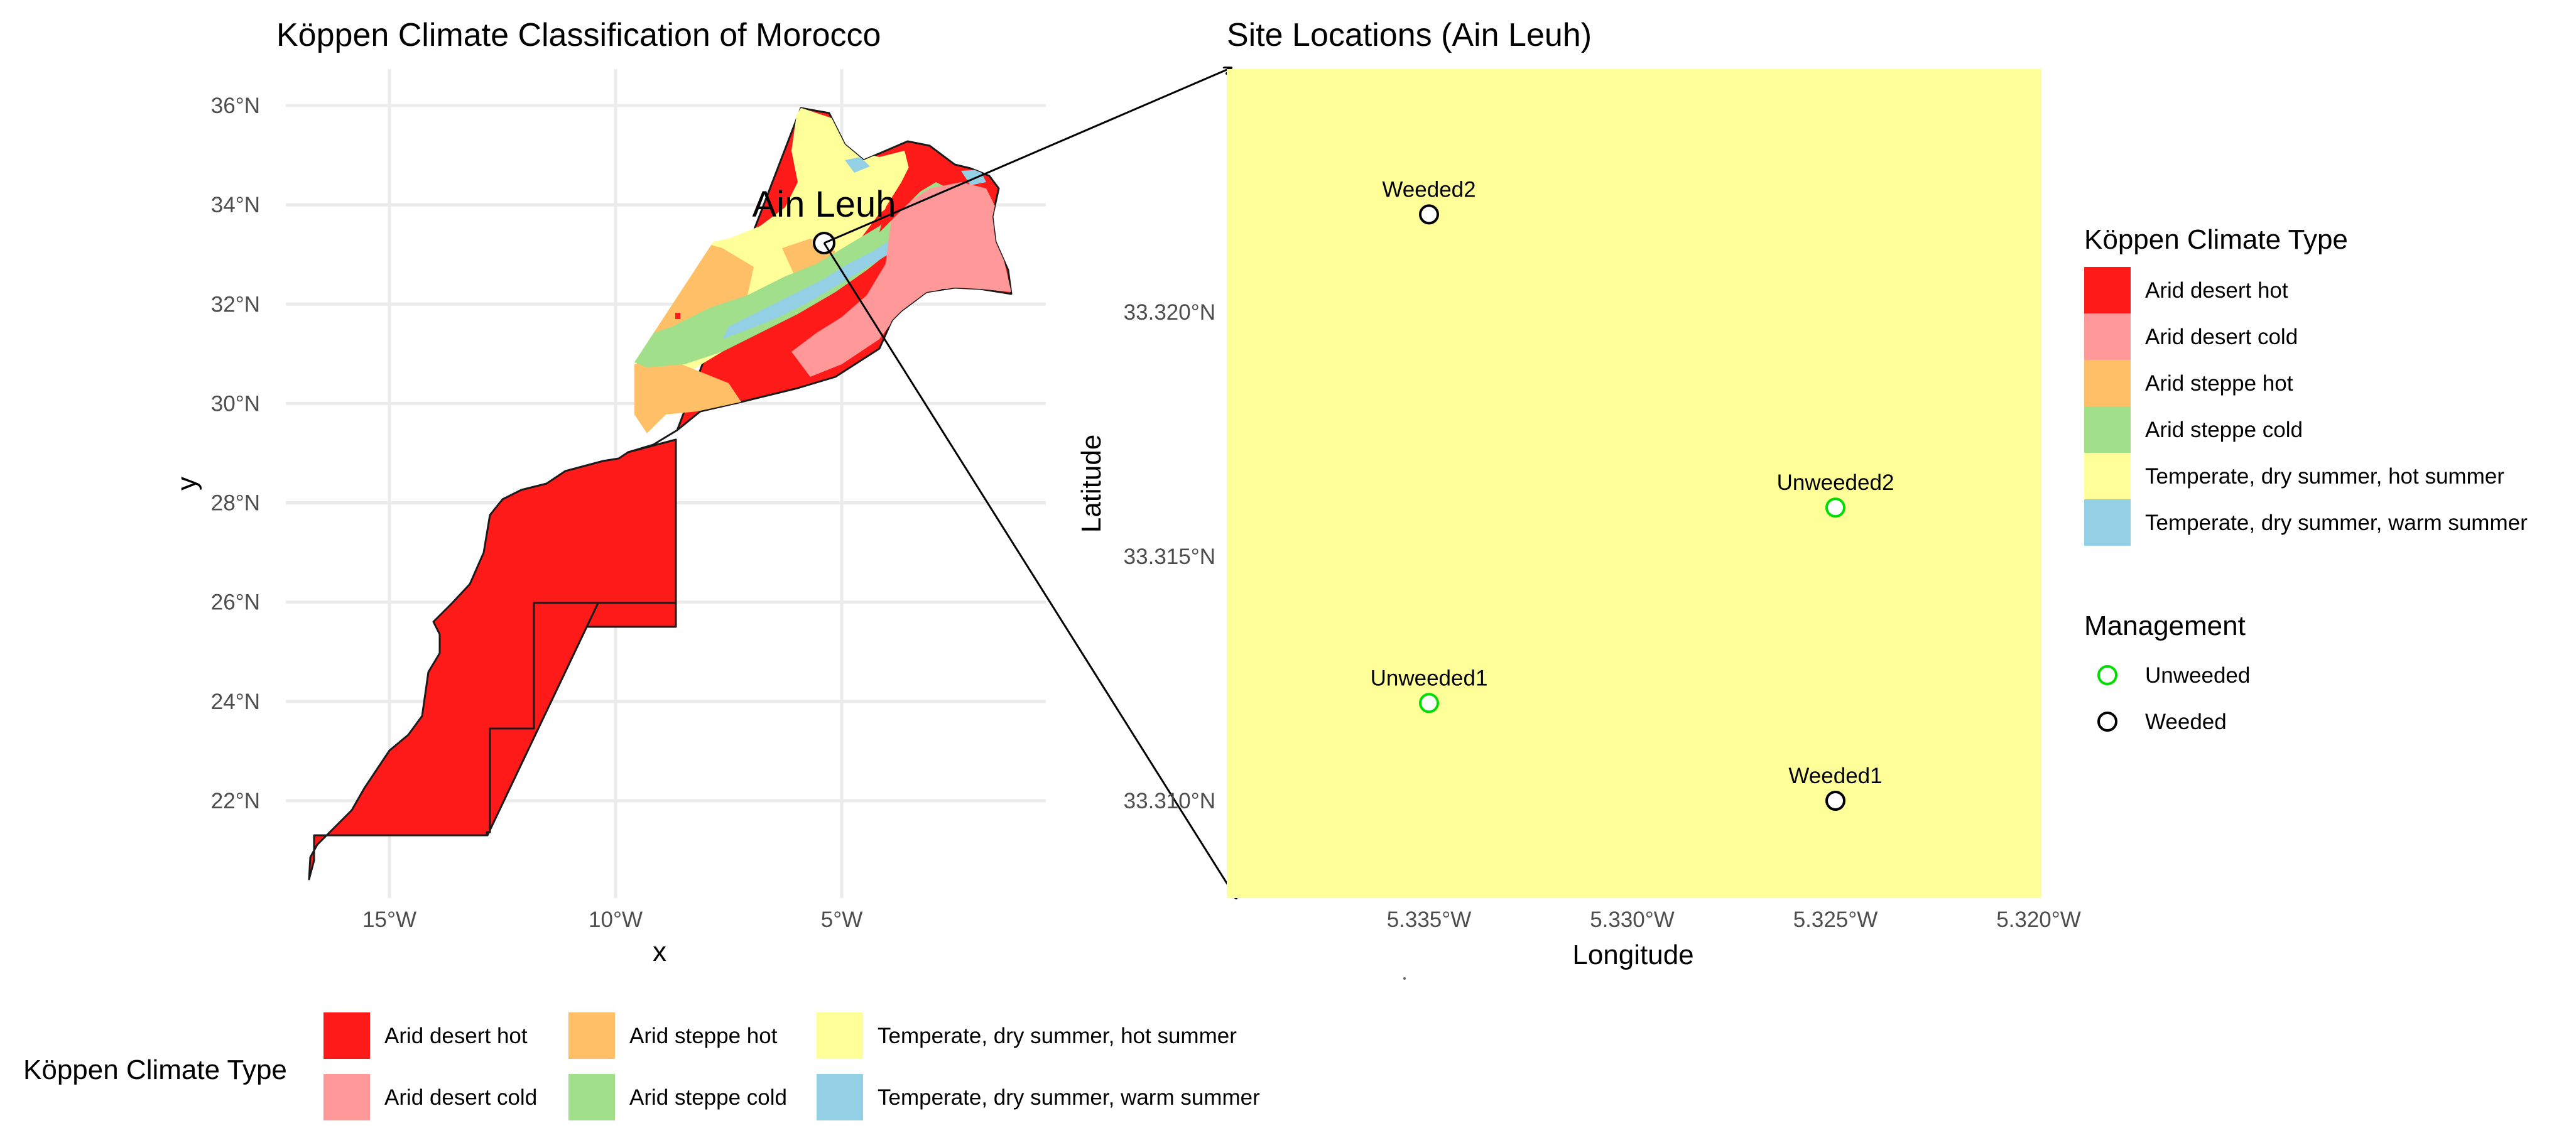 This screenshot has width=2576, height=1133. Describe the element at coordinates (708, 1097) in the screenshot. I see `bottom-legend-label: Arid steppe cold` at that location.